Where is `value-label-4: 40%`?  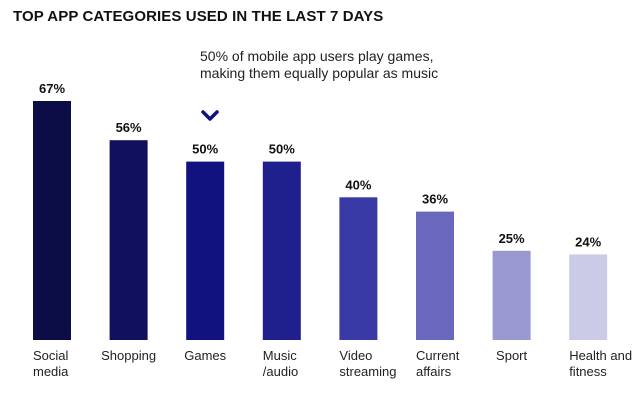
value-label-4: 40% is located at coordinates (358, 184).